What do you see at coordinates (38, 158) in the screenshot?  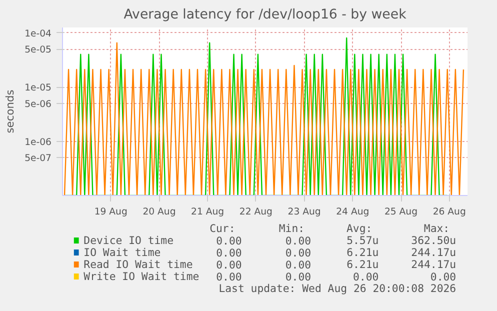 I see `y-tick-label: 5e-07` at bounding box center [38, 158].